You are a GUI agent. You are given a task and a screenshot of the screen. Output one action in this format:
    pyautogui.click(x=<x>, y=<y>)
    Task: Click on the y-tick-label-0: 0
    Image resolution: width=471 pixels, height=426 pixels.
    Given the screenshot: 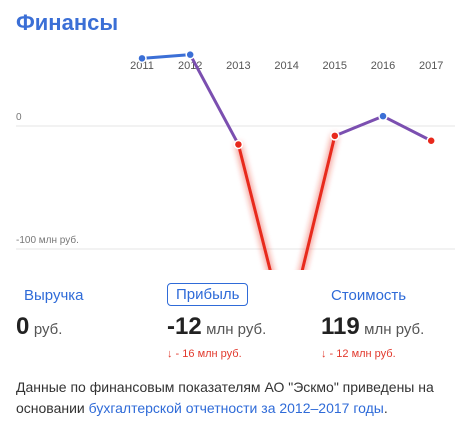 What is the action you would take?
    pyautogui.click(x=19, y=117)
    